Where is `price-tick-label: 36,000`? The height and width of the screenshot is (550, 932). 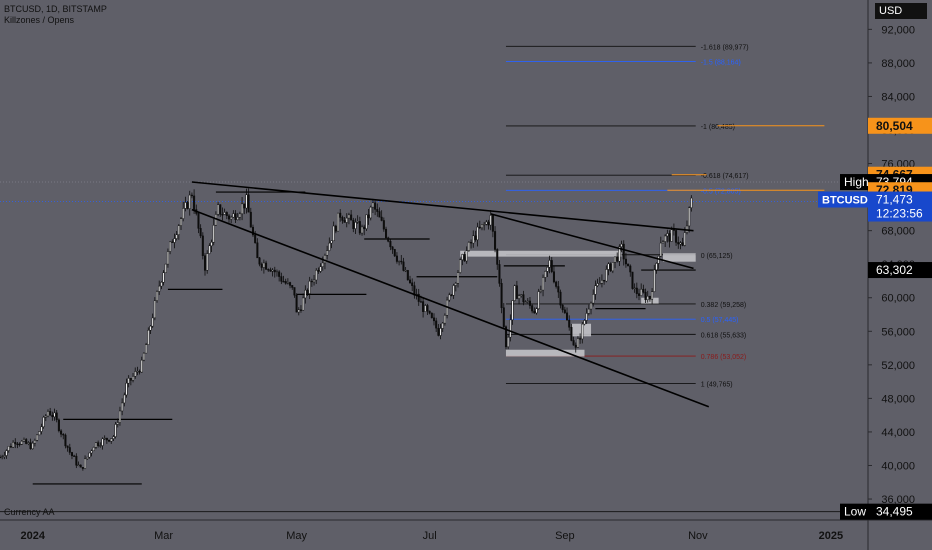
price-tick-label: 36,000 is located at coordinates (898, 500).